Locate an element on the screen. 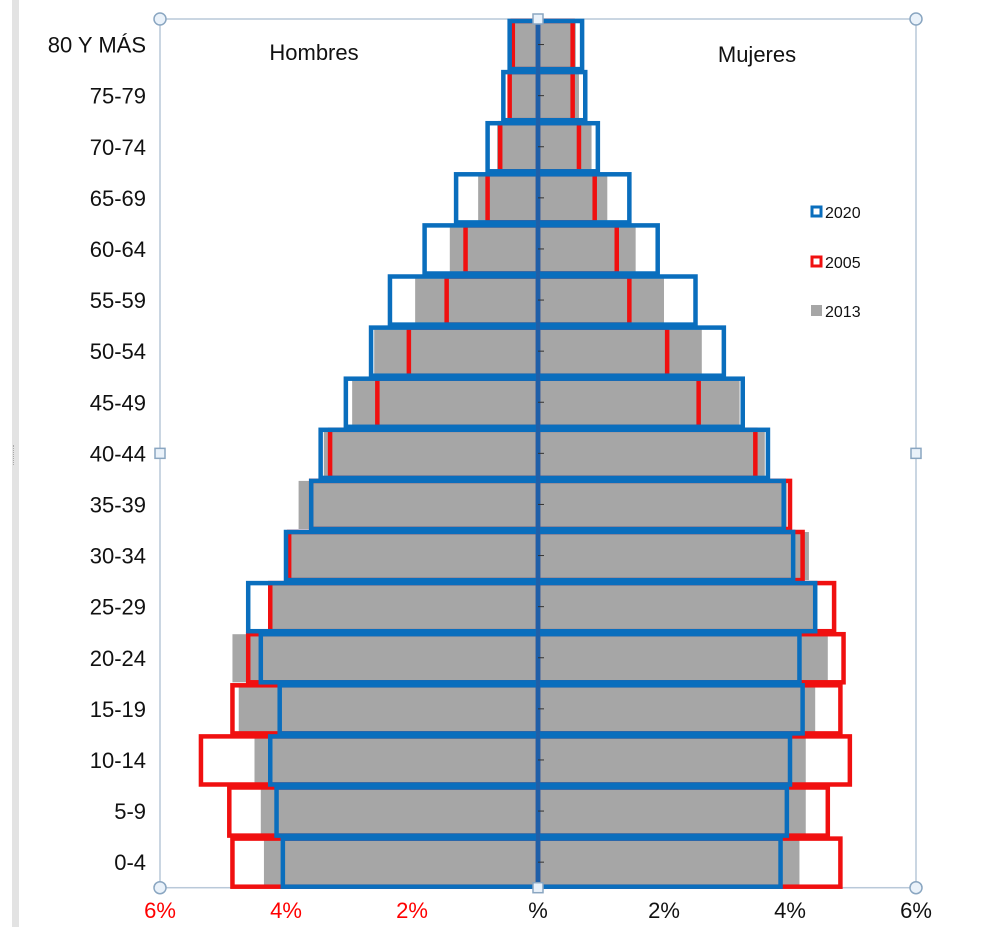 This screenshot has width=1002, height=927. bar-2013-women-80 Y MÁS is located at coordinates (557, 45).